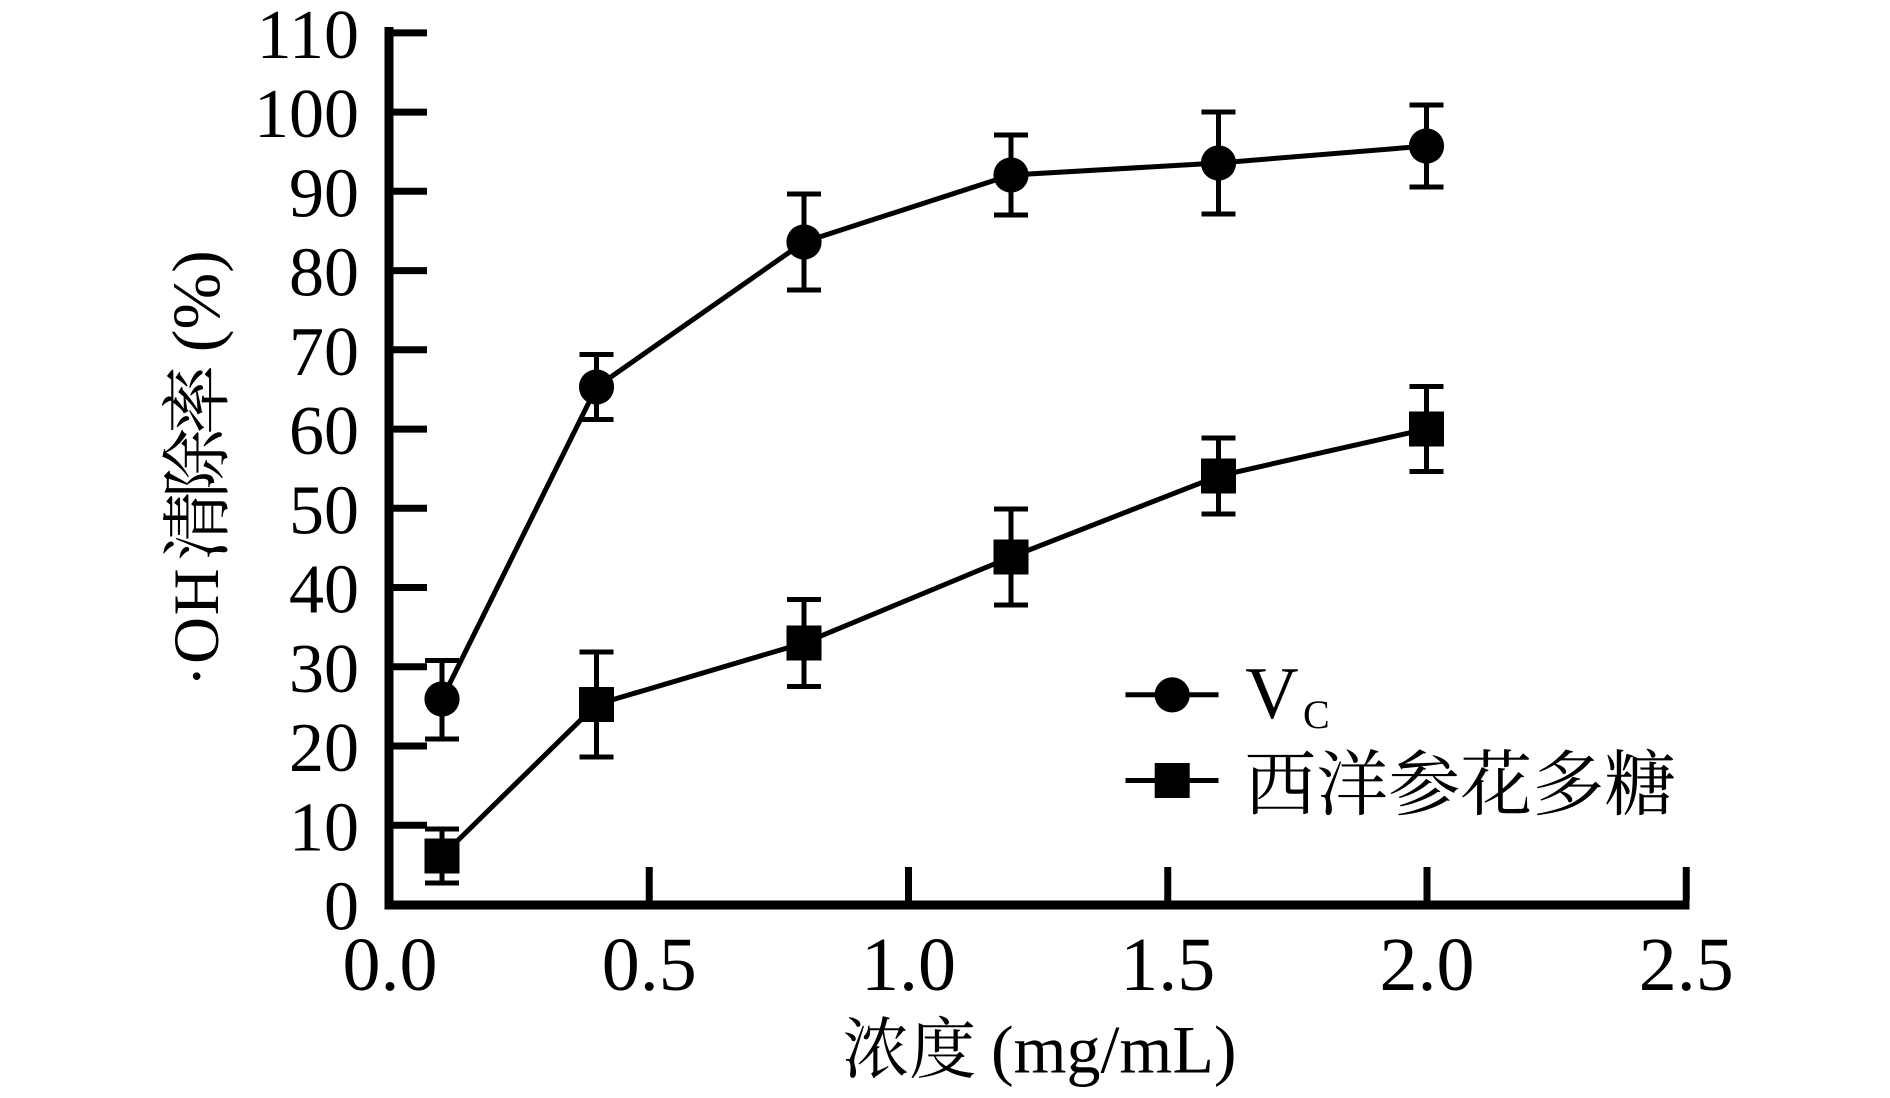 This screenshot has height=1098, width=1890. Describe the element at coordinates (341, 907) in the screenshot. I see `svg-text: 0` at that location.